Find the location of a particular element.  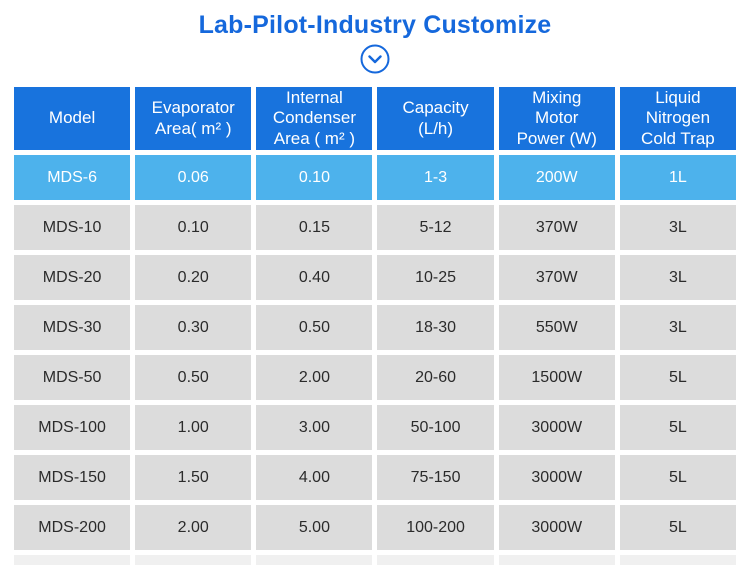

cell-capacity: 50-100 is located at coordinates (435, 427).